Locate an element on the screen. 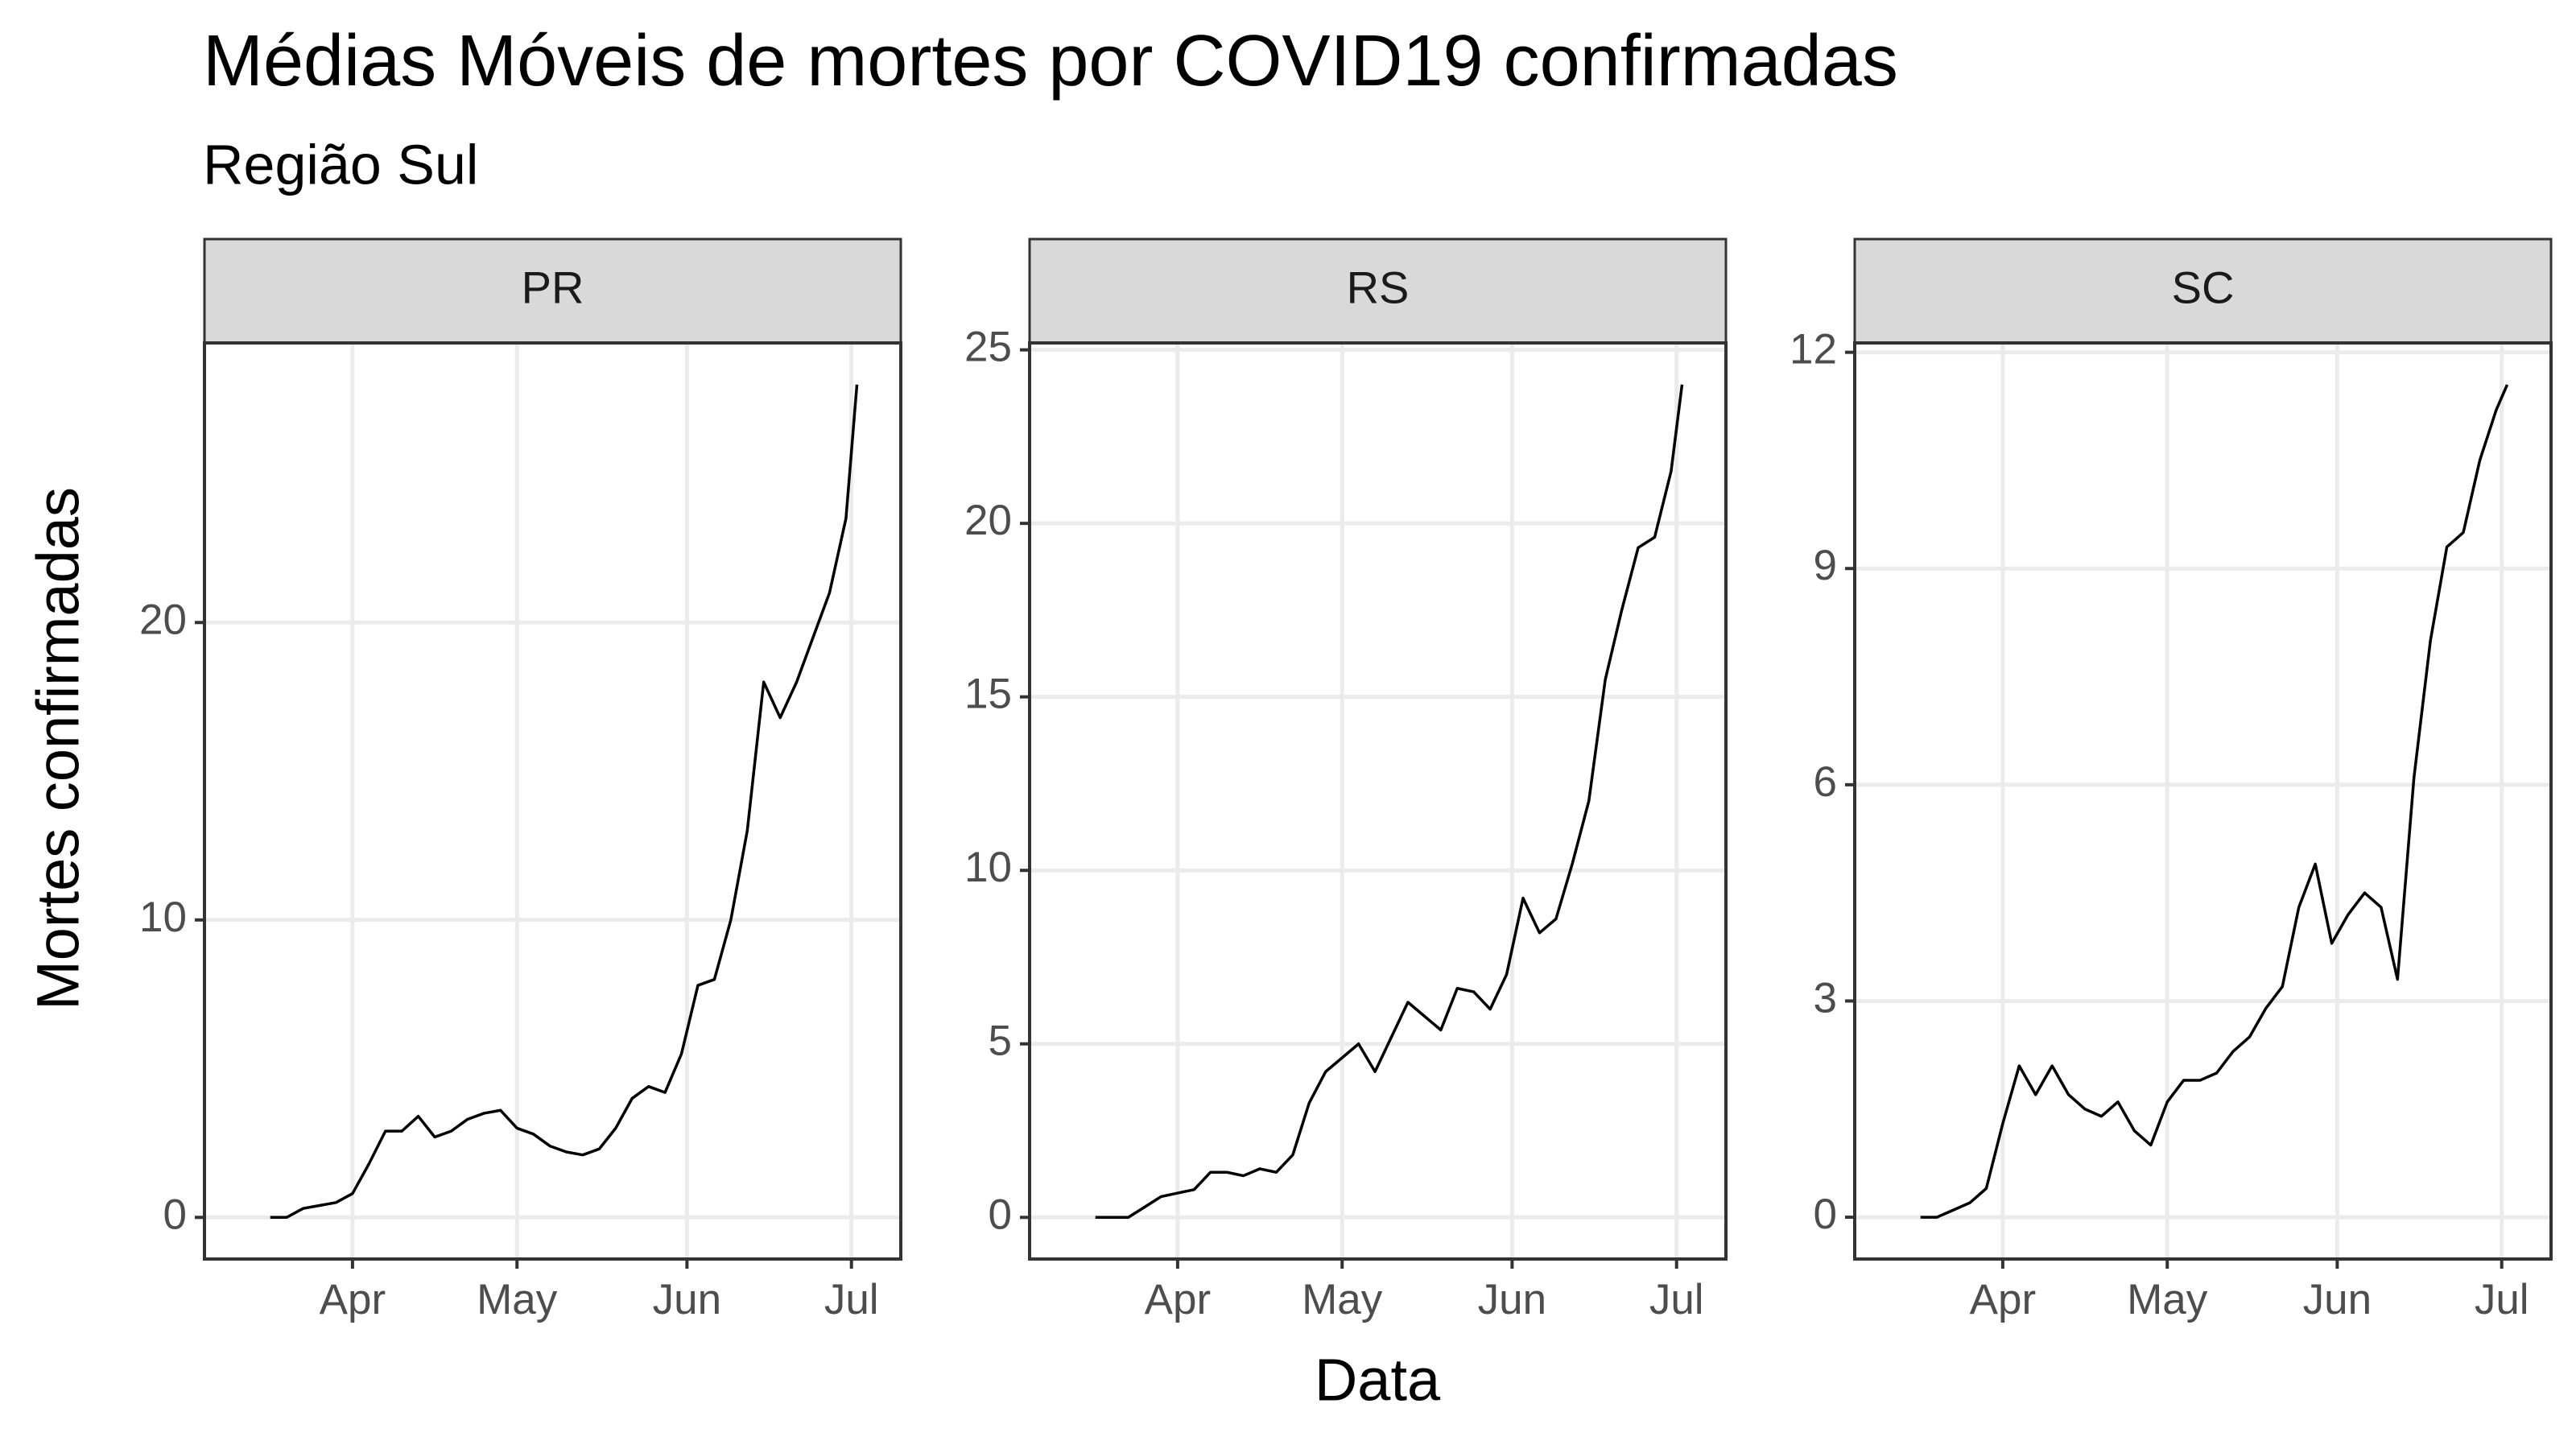  x-axis-title: Data is located at coordinates (1378, 1380).